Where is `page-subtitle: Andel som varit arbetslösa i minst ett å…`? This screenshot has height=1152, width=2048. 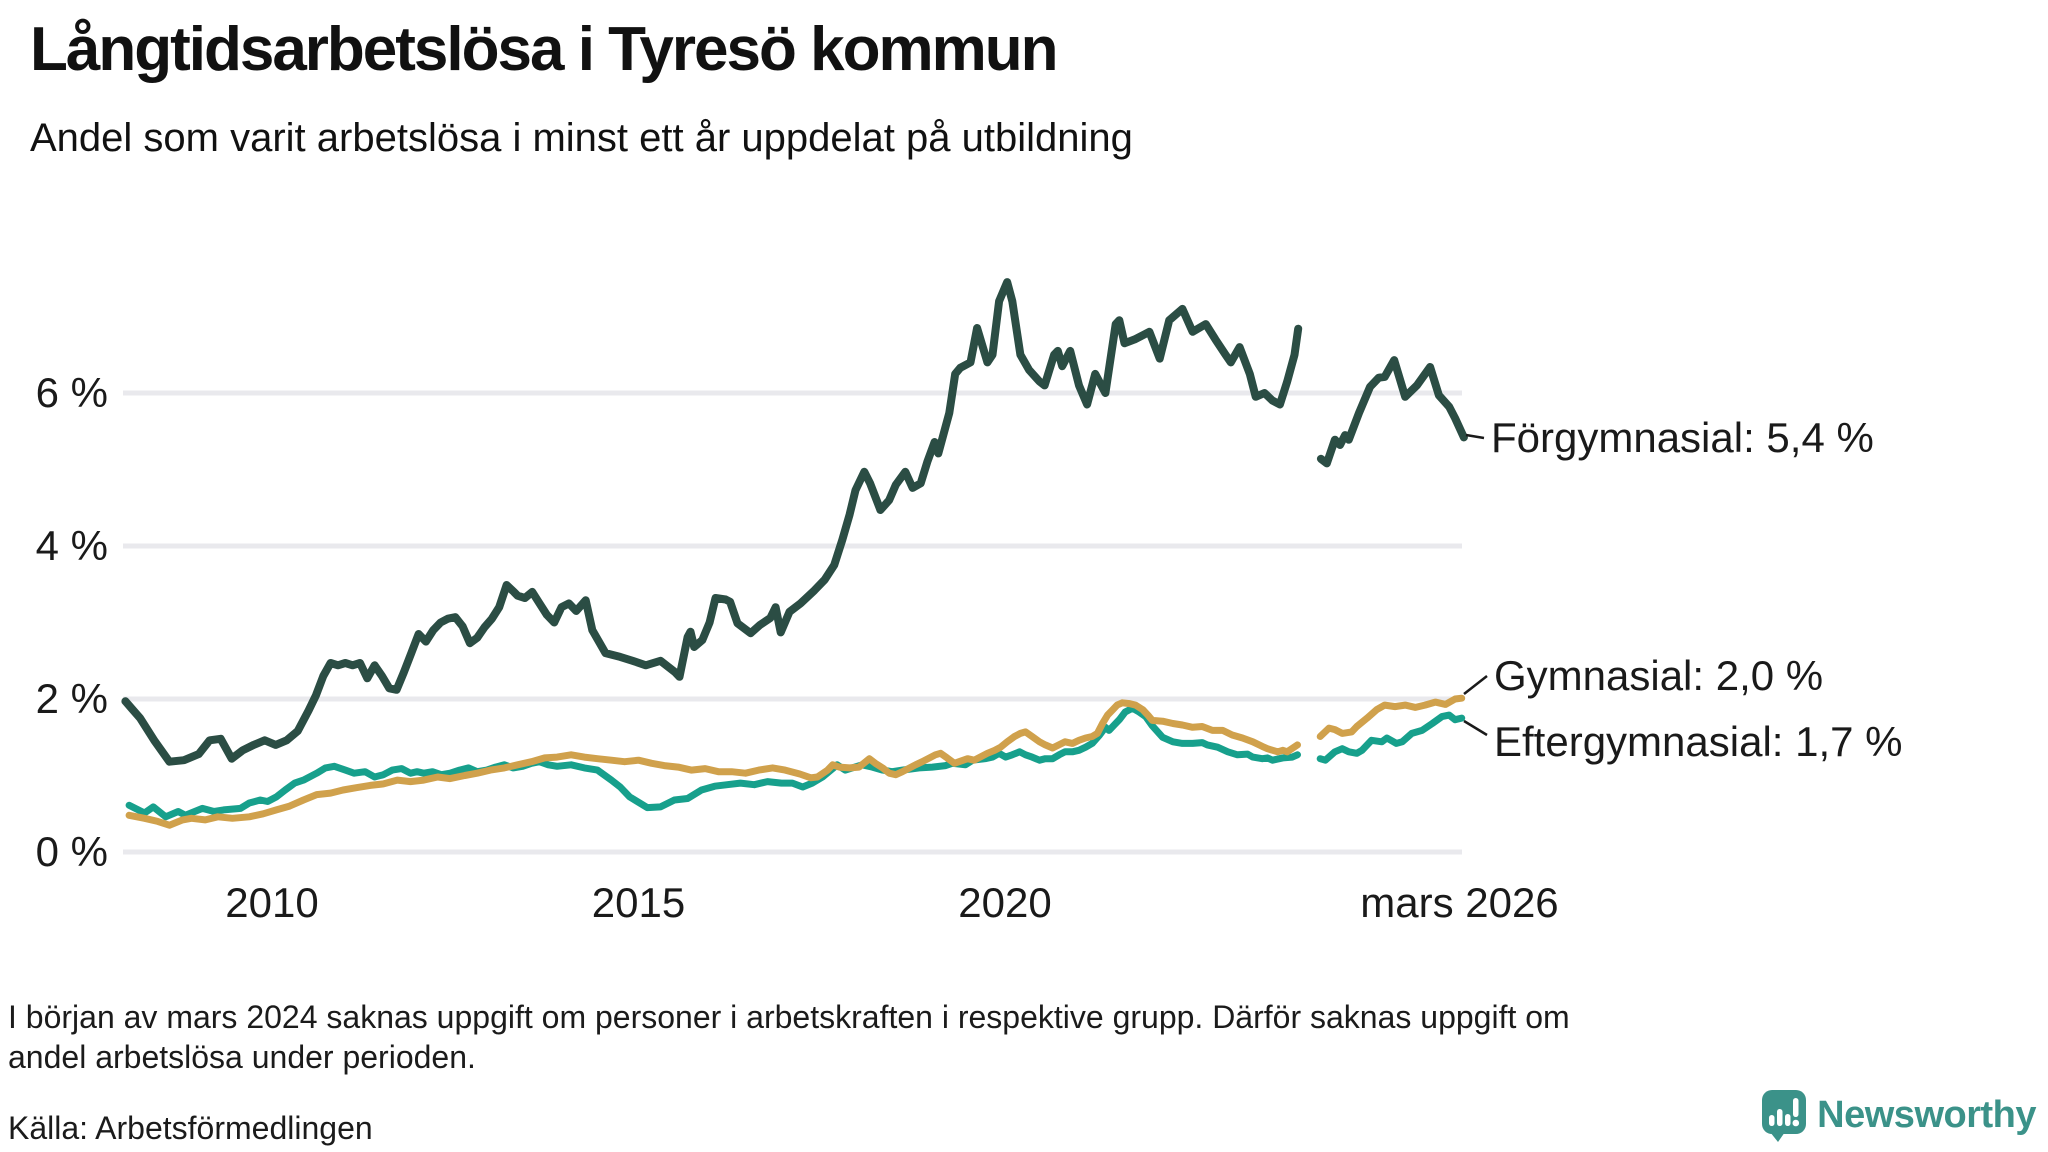
page-subtitle: Andel som varit arbetslösa i minst ett å… is located at coordinates (581, 138).